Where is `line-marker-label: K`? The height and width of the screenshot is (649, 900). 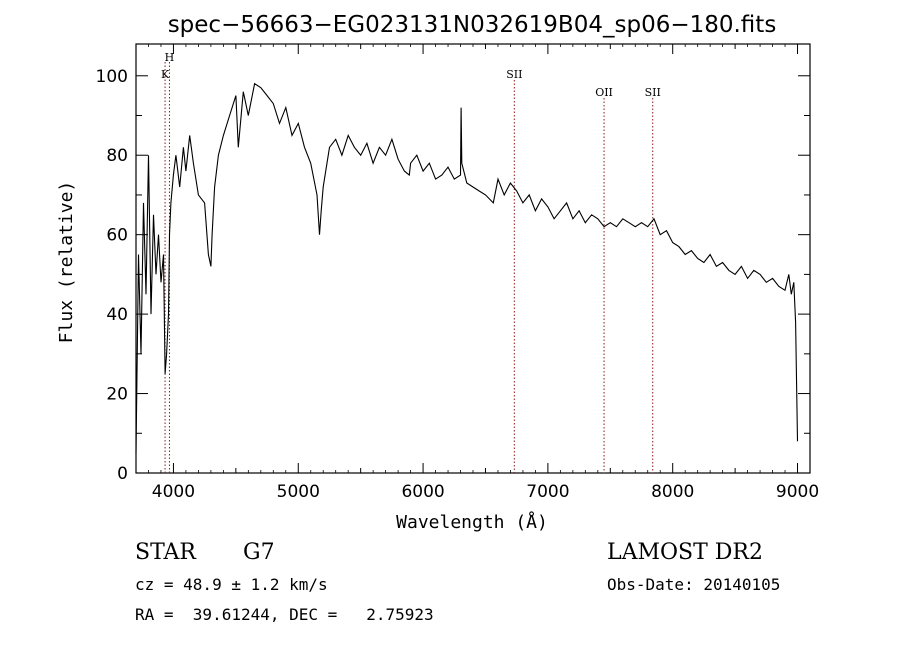 line-marker-label: K is located at coordinates (165, 74).